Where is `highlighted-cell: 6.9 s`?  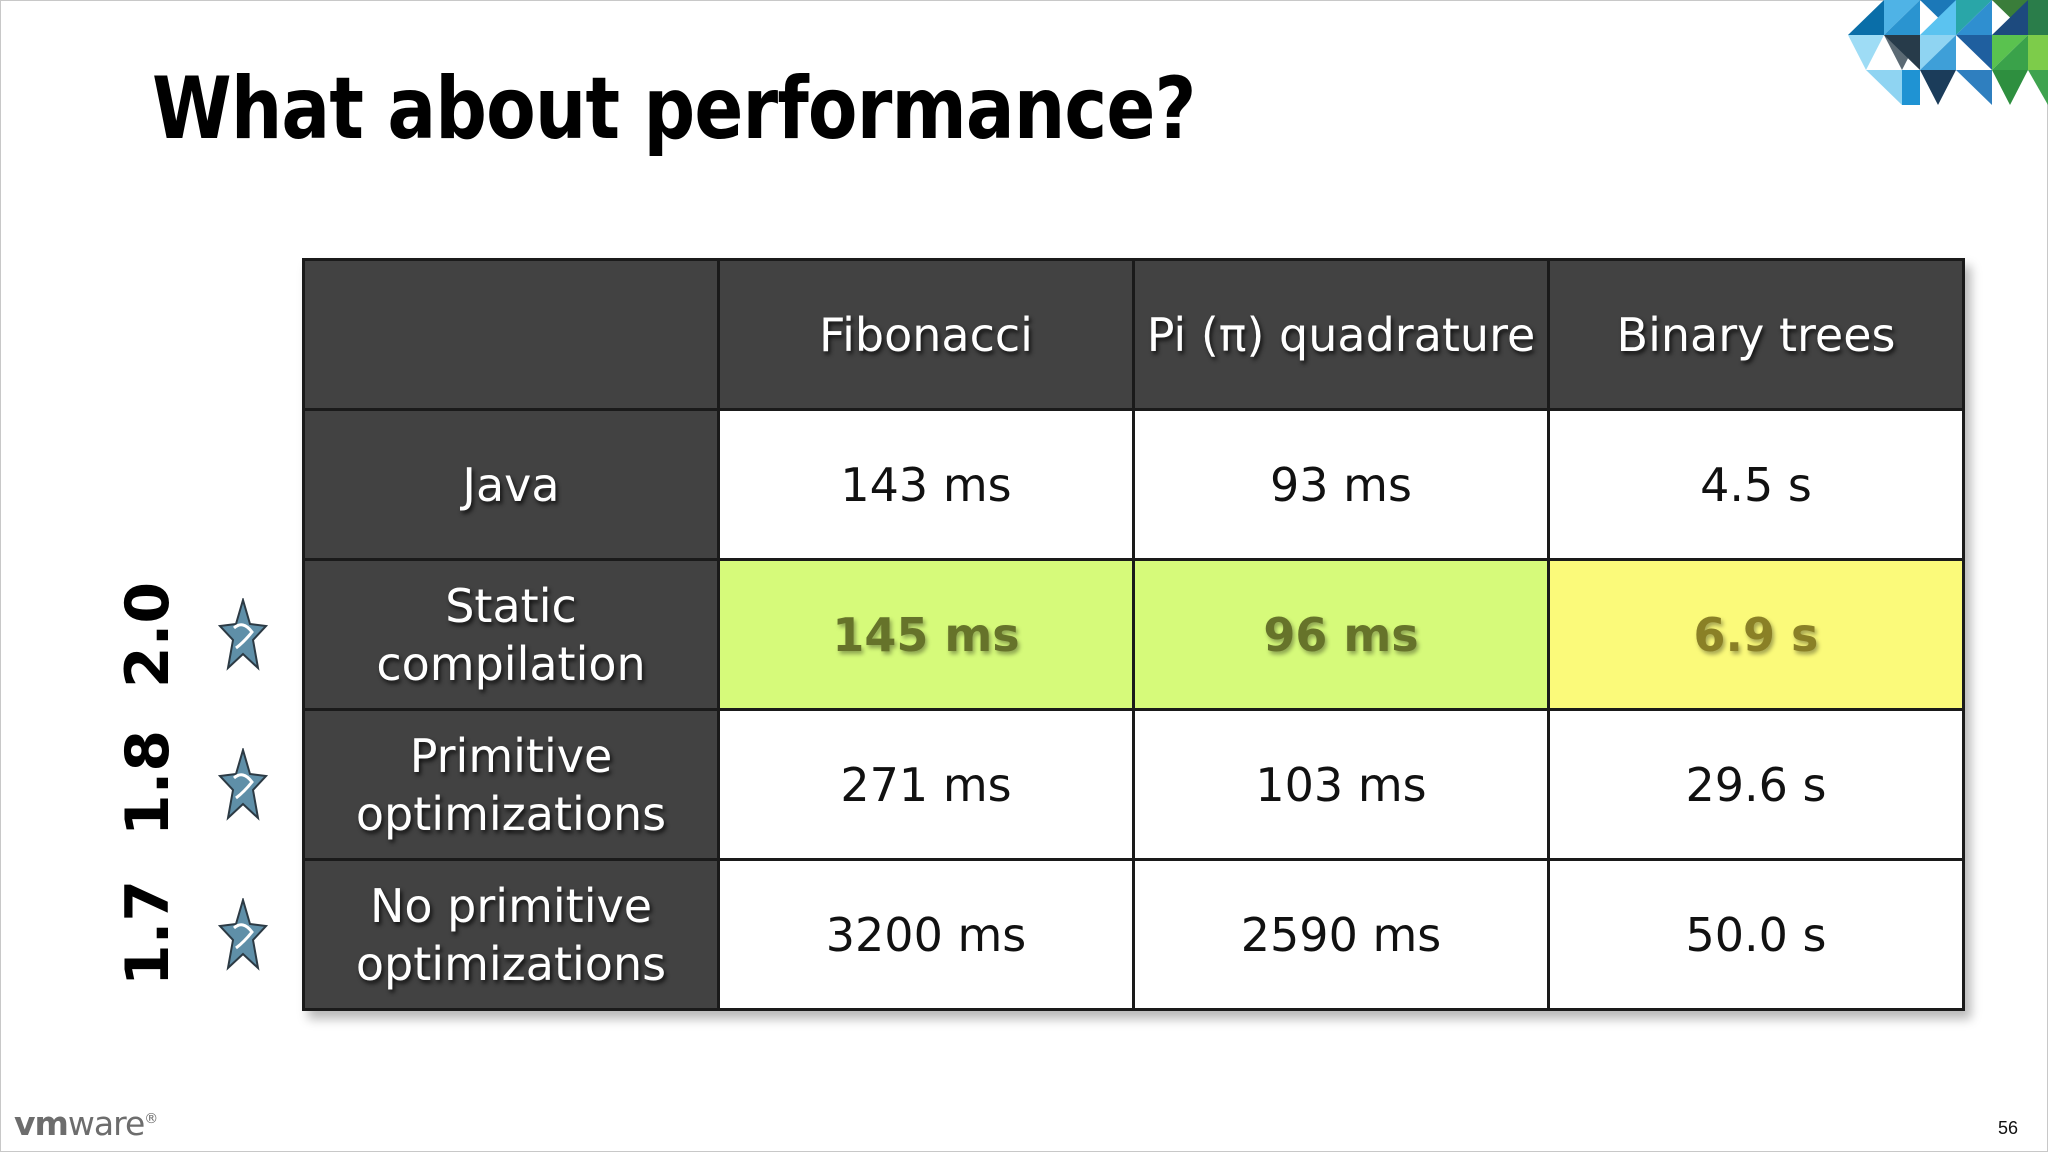 highlighted-cell: 6.9 s is located at coordinates (1756, 634).